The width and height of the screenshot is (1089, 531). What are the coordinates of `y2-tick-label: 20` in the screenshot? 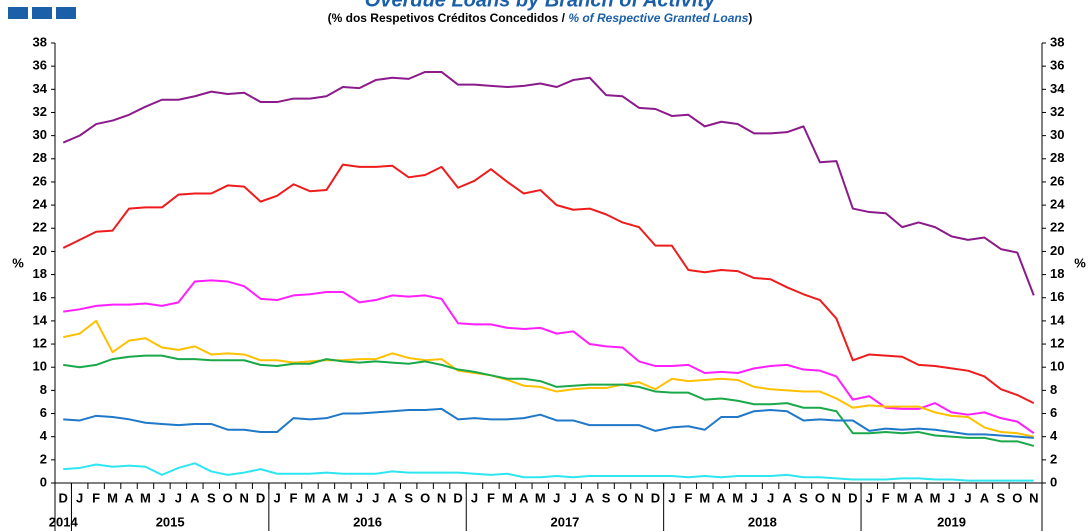 It's located at (1057, 250).